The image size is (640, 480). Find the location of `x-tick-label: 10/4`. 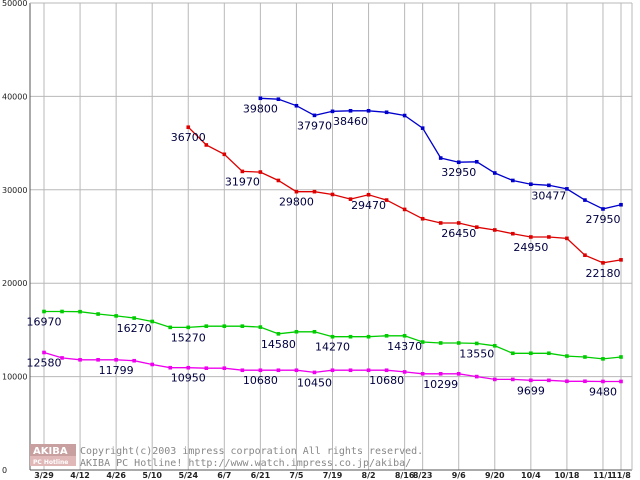

x-tick-label: 10/4 is located at coordinates (531, 475).